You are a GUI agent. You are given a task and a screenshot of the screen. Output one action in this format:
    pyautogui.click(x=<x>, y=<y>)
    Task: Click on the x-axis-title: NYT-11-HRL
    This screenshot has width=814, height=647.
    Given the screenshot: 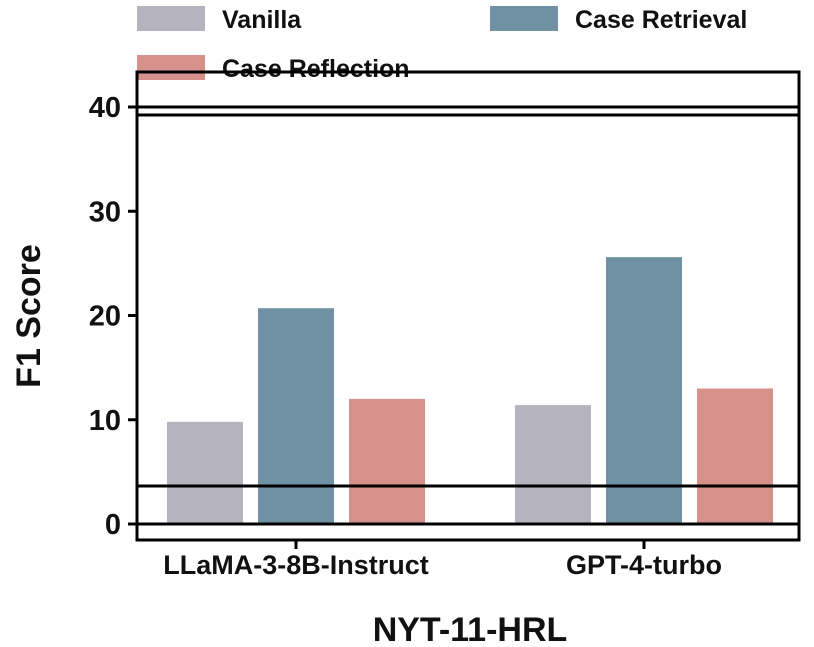 What is the action you would take?
    pyautogui.click(x=470, y=629)
    